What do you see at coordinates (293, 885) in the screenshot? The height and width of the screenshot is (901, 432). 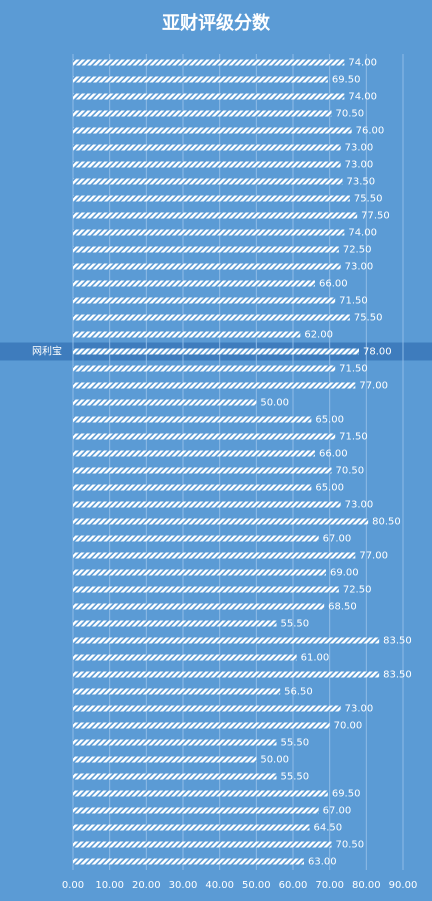 I see `x-tick-label: 60.00` at bounding box center [293, 885].